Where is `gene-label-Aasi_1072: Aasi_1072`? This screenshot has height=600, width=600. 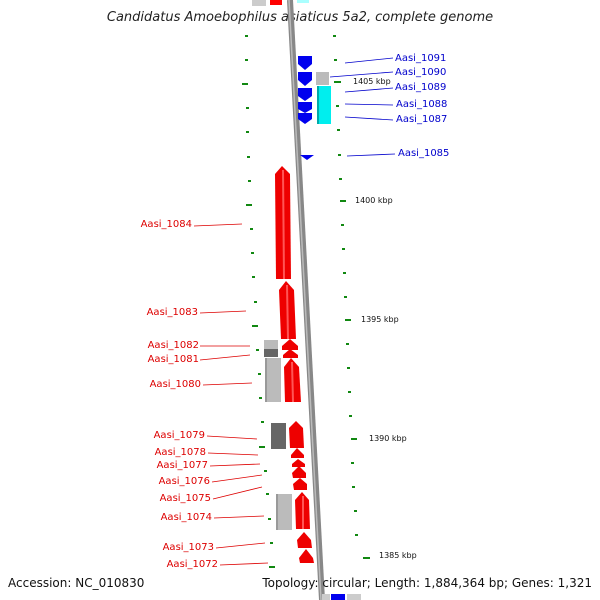 gene-label-Aasi_1072: Aasi_1072 is located at coordinates (192, 564).